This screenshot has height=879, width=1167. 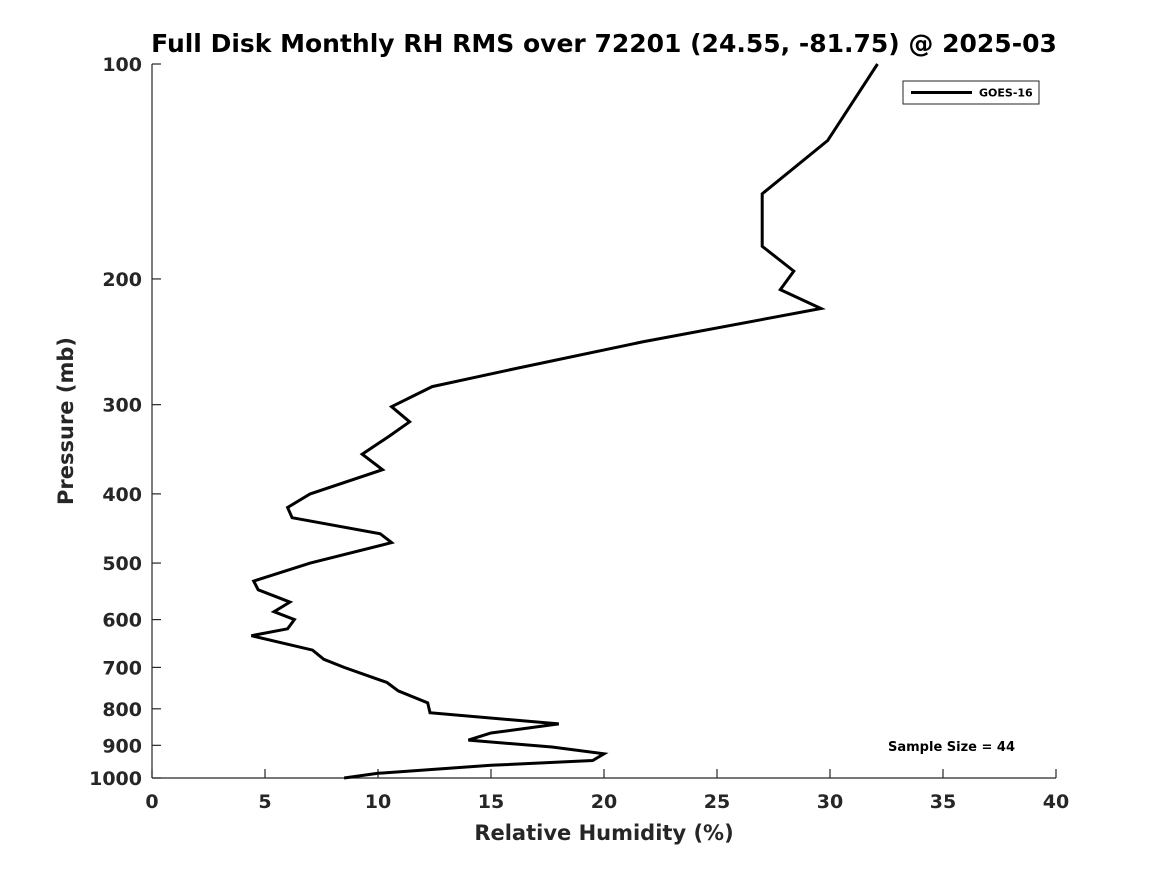 What do you see at coordinates (122, 746) in the screenshot?
I see `y-tick-label: 900` at bounding box center [122, 746].